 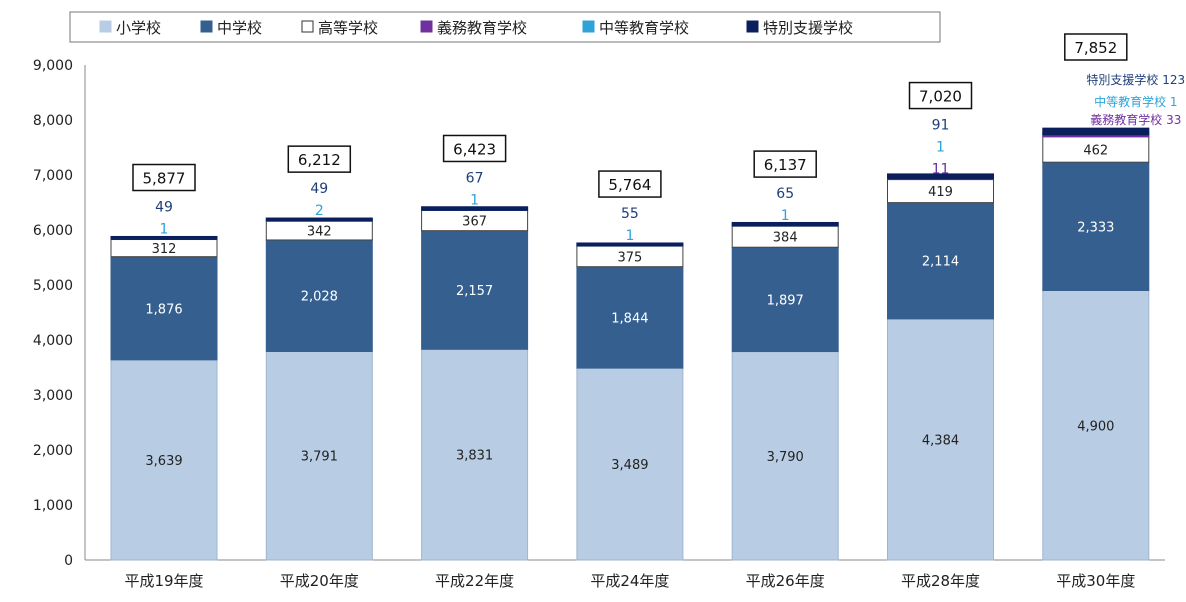 What do you see at coordinates (163, 581) in the screenshot?
I see `x-tick-label: 平成19年度` at bounding box center [163, 581].